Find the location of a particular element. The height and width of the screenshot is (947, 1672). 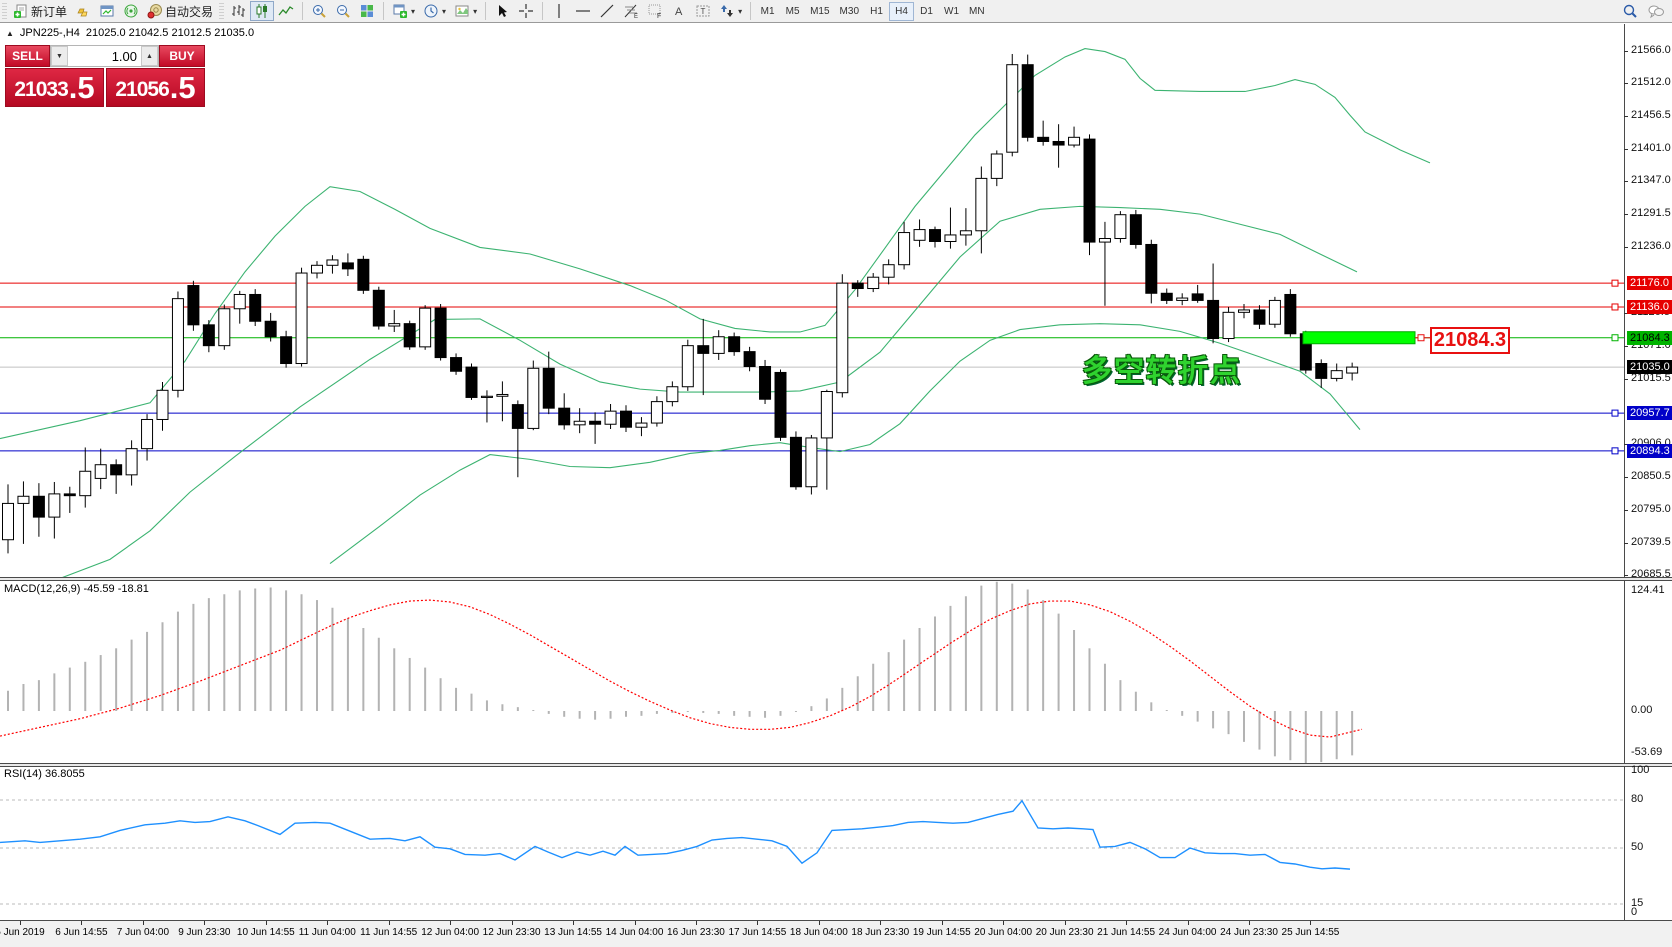

buy-button: BUY is located at coordinates (182, 56).